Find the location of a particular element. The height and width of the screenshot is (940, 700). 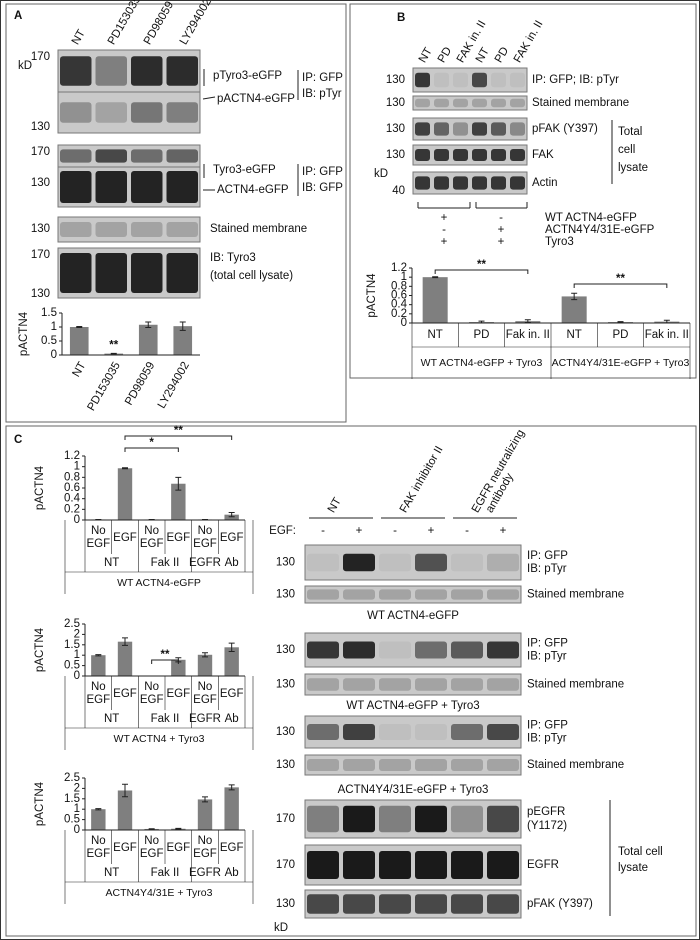

group-label-box: ACTN4Y4/31E-eGFP + Tyro3 is located at coordinates (621, 363).